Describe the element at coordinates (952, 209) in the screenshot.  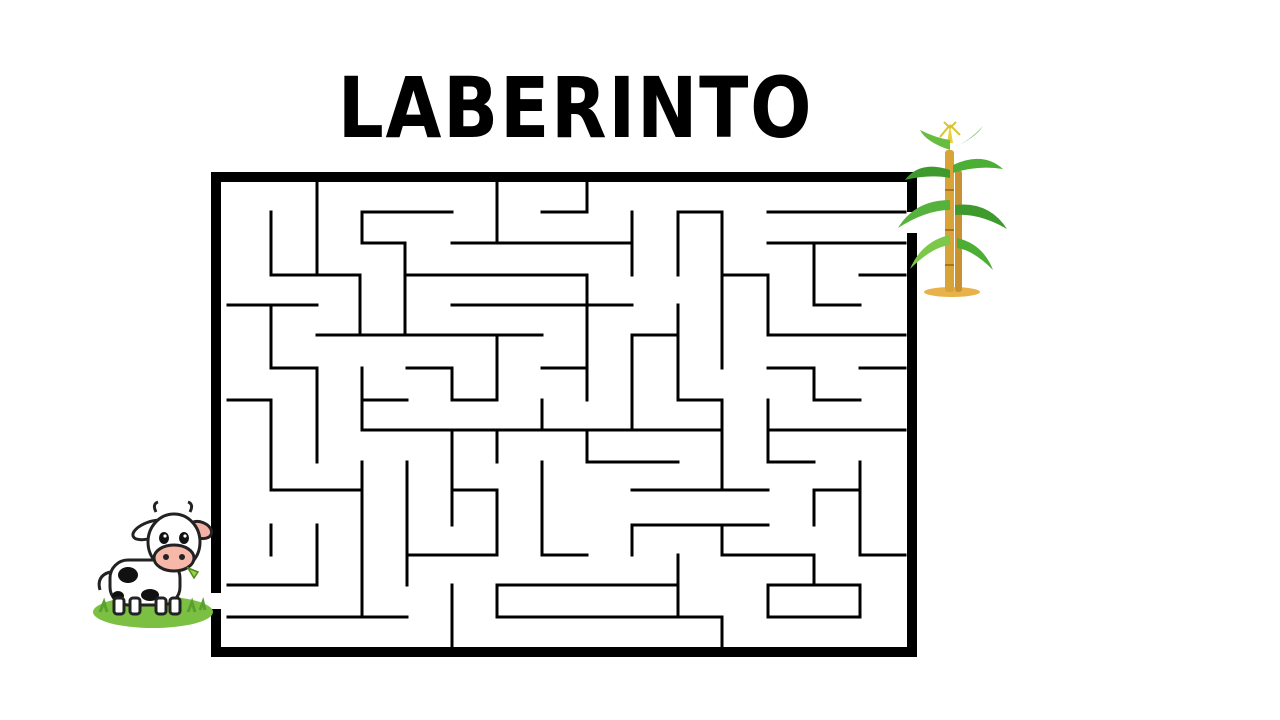
I see `corn-plant-icon` at that location.